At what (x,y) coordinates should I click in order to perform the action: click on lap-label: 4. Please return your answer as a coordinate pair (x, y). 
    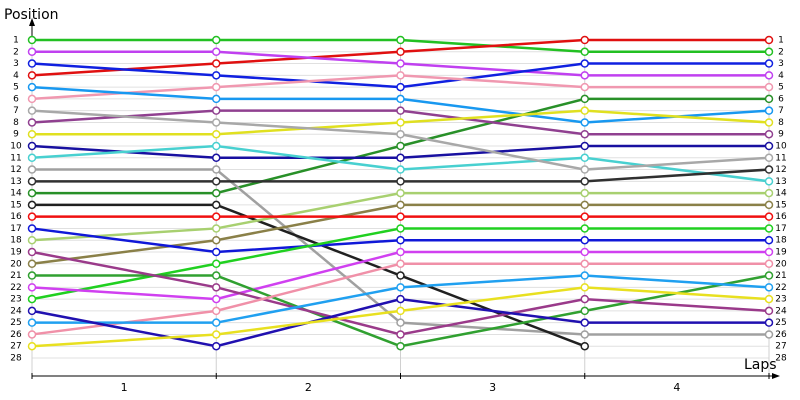
    Looking at the image, I should click on (676, 387).